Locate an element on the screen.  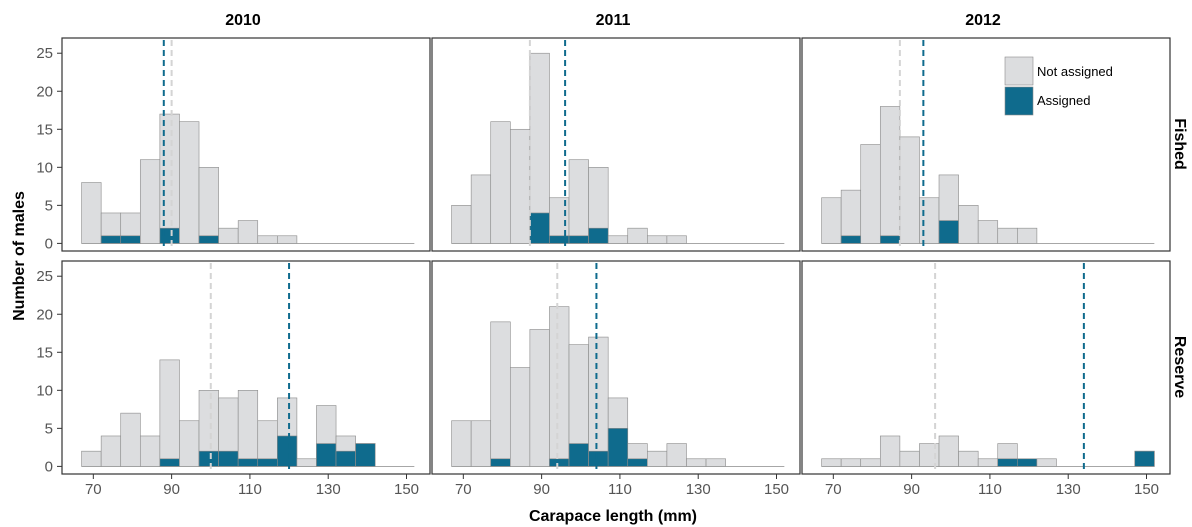
x-tick-label-2011-reserve-90: 90 is located at coordinates (541, 489).